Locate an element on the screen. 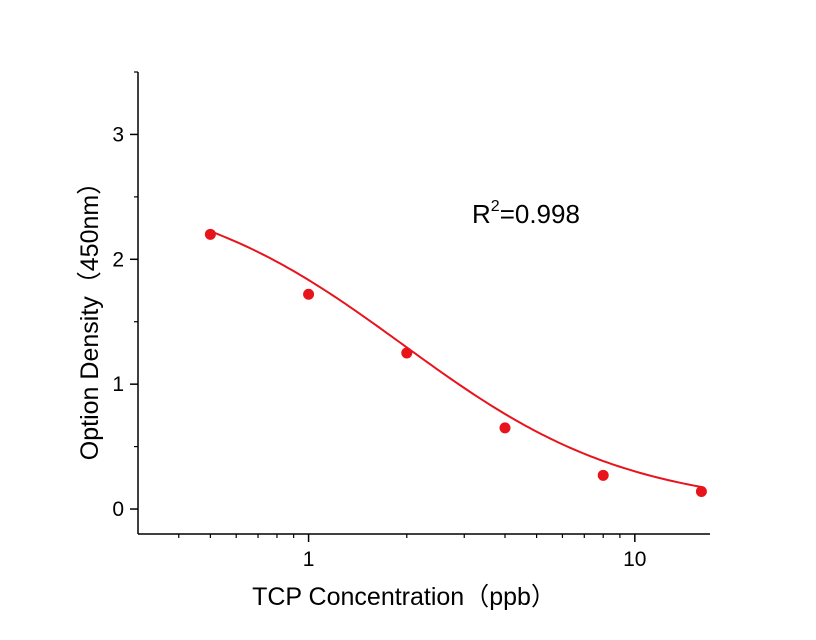 The height and width of the screenshot is (640, 816). y-tick-label: 0 is located at coordinates (118, 509).